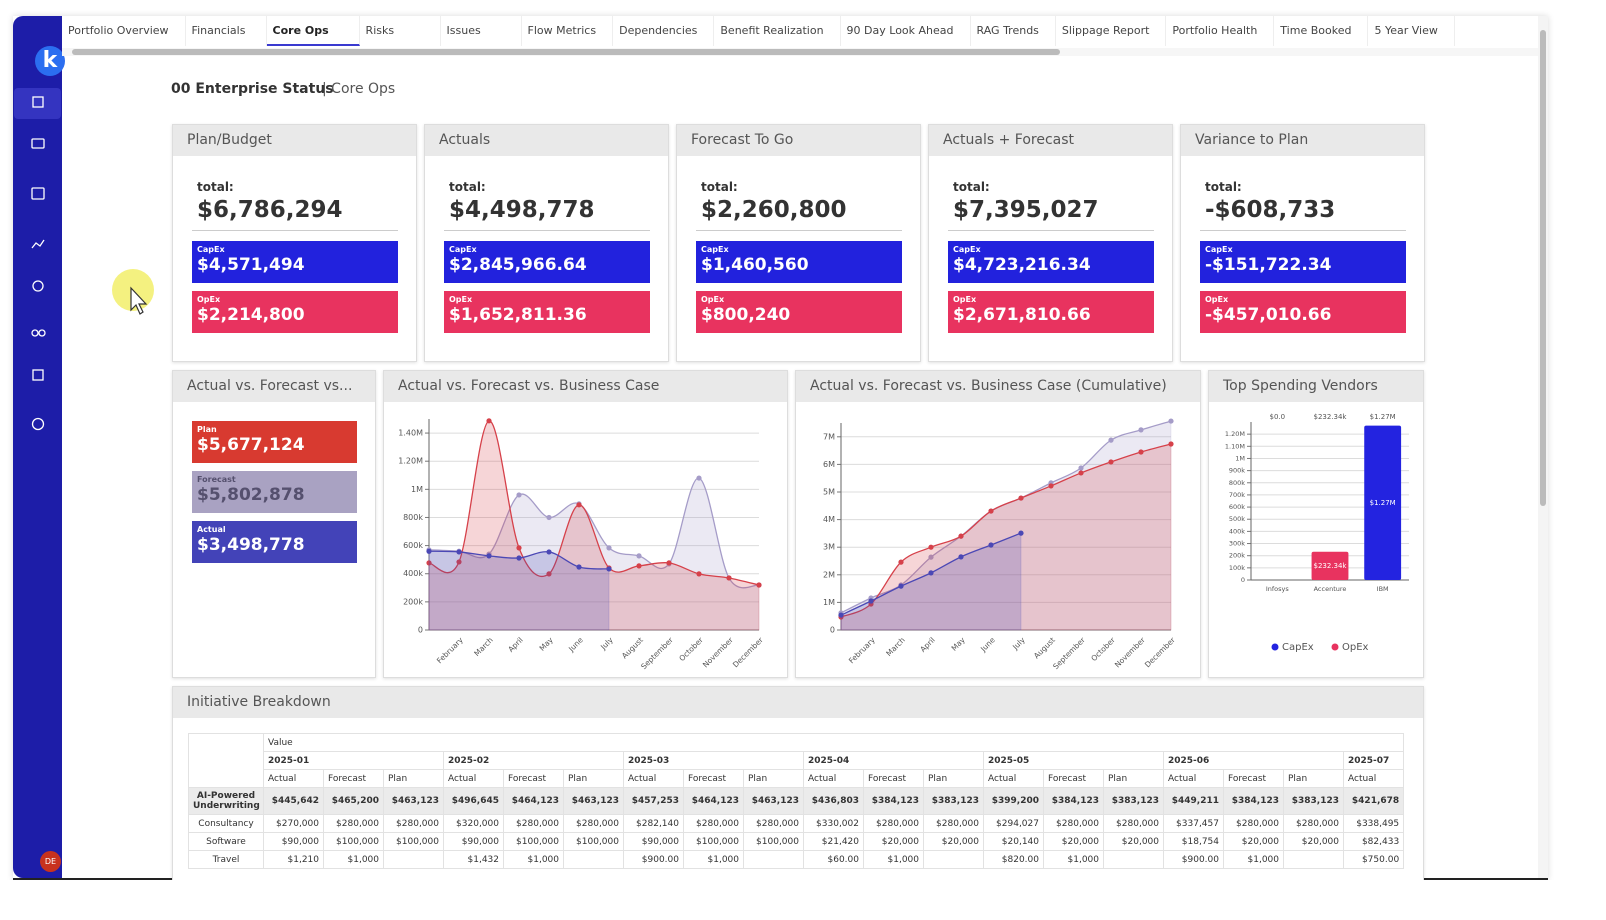 The image size is (1606, 920). I want to click on tab: Portfolio Overview, so click(124, 31).